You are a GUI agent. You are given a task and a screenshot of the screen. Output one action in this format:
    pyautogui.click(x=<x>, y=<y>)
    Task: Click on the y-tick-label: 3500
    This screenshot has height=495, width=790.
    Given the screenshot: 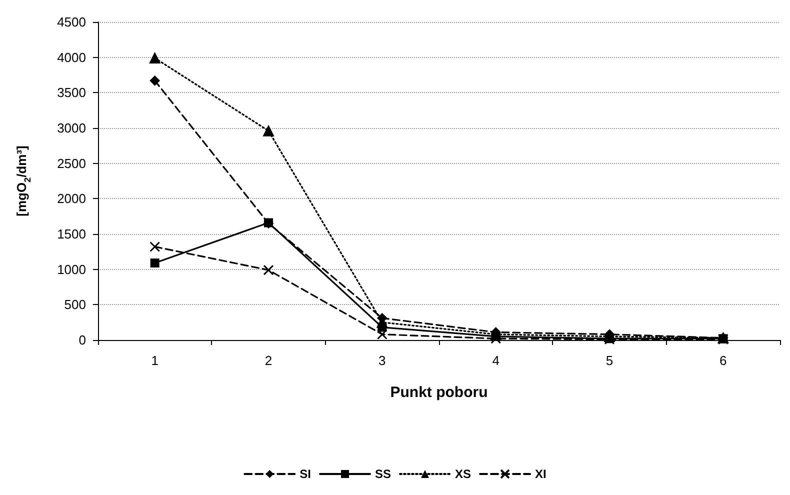 What is the action you would take?
    pyautogui.click(x=71, y=92)
    